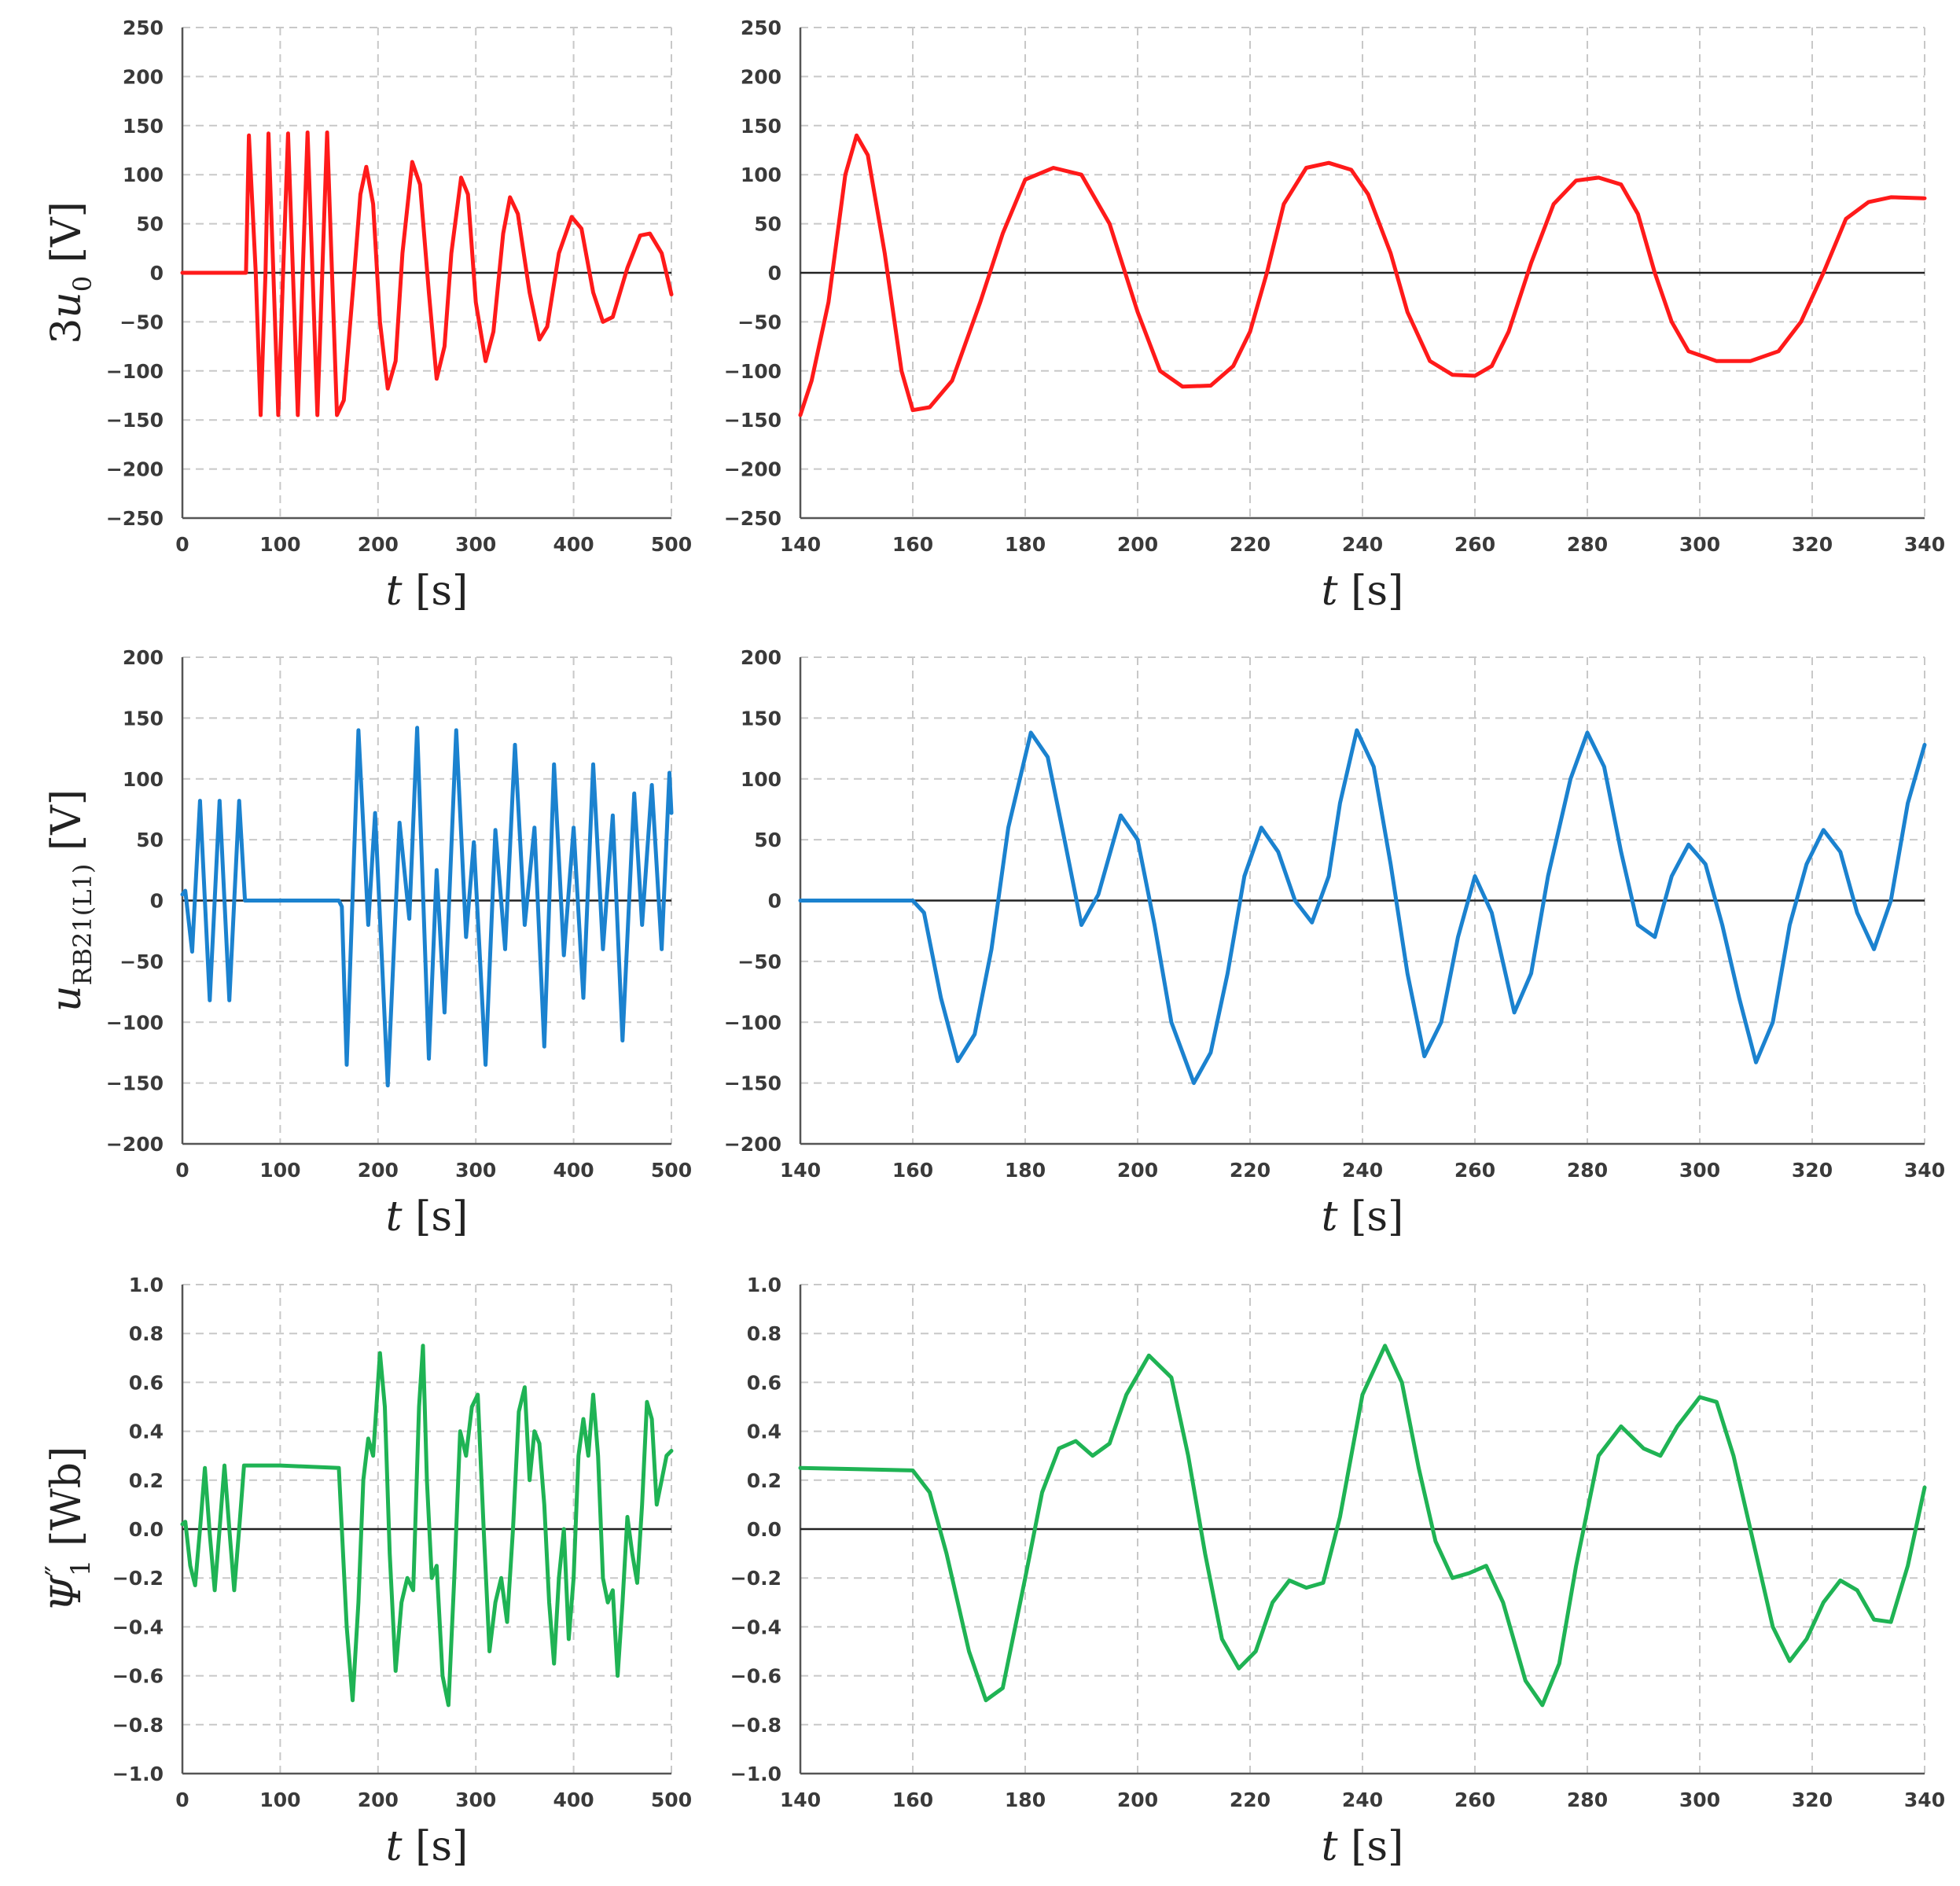  I want to click on y-axis-title-sub: RB21(L1), so click(82, 925).